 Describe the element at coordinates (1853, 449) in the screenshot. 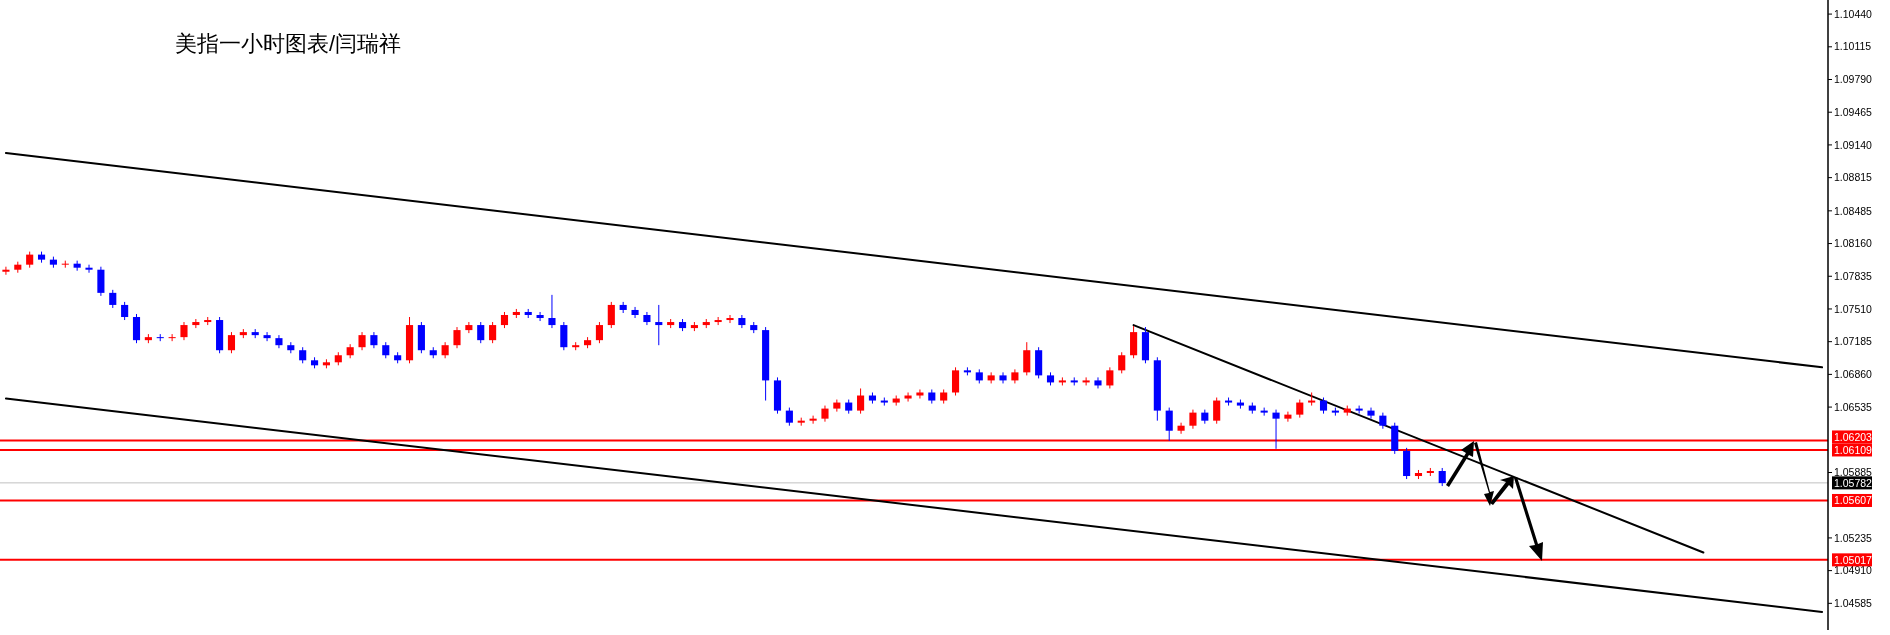

I see `ref-line-label: 1.06109` at that location.